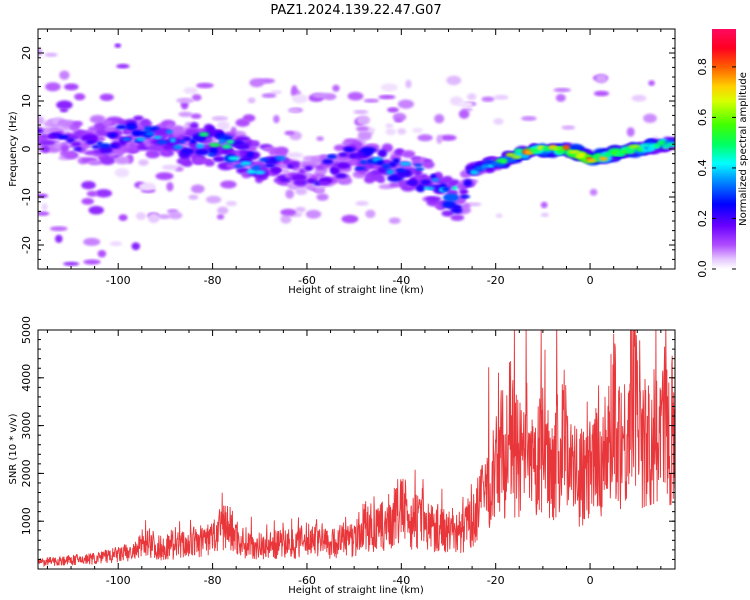 This screenshot has height=600, width=750. I want to click on y-tick-label: 5000, so click(26, 330).